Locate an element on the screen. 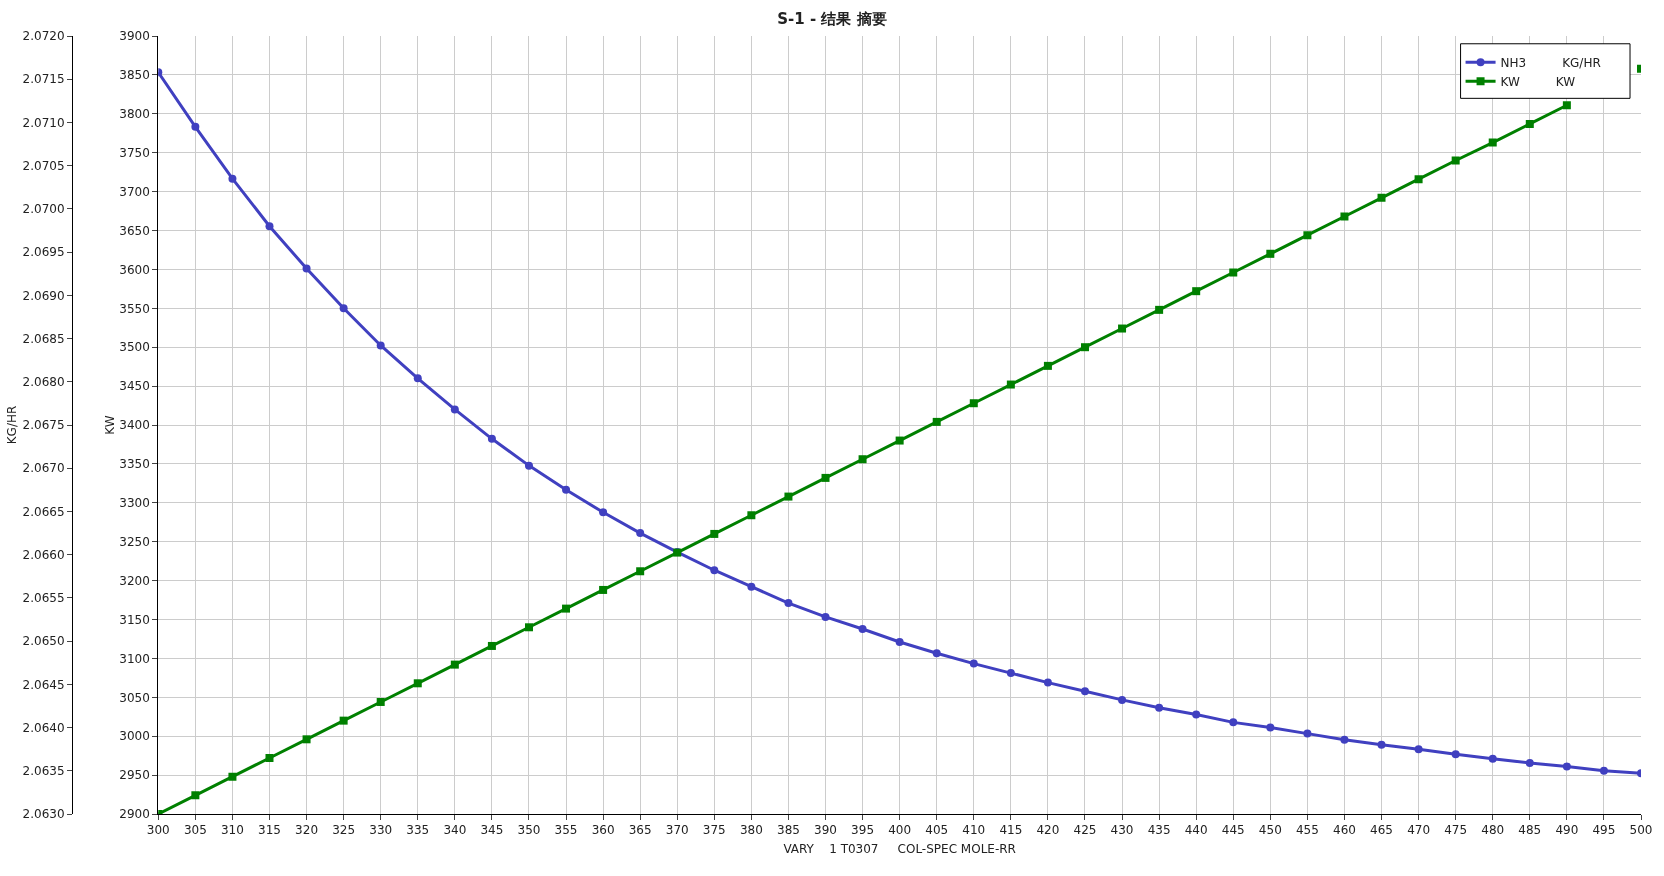 This screenshot has height=876, width=1664. x-tick-label: 325 is located at coordinates (344, 830).